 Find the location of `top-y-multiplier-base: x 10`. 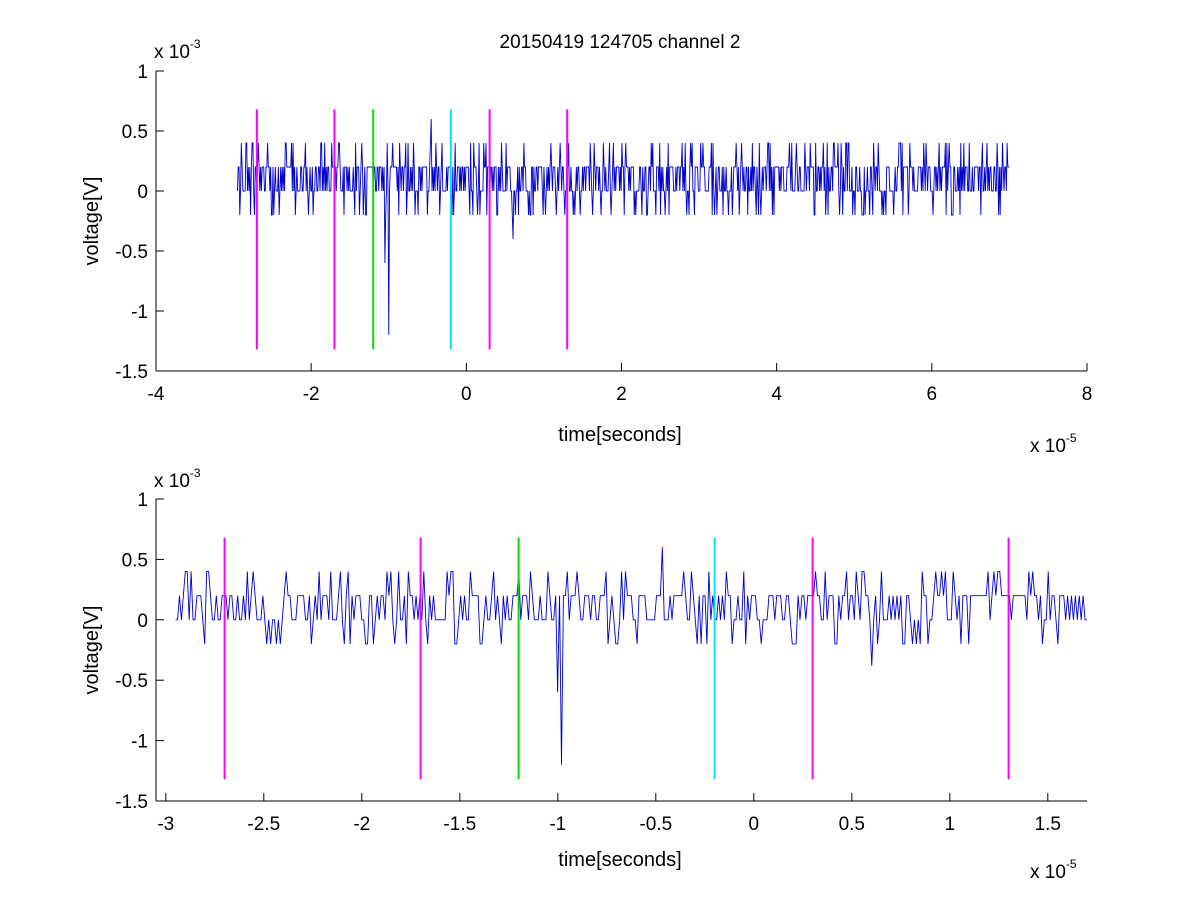

top-y-multiplier-base: x 10 is located at coordinates (172, 52).